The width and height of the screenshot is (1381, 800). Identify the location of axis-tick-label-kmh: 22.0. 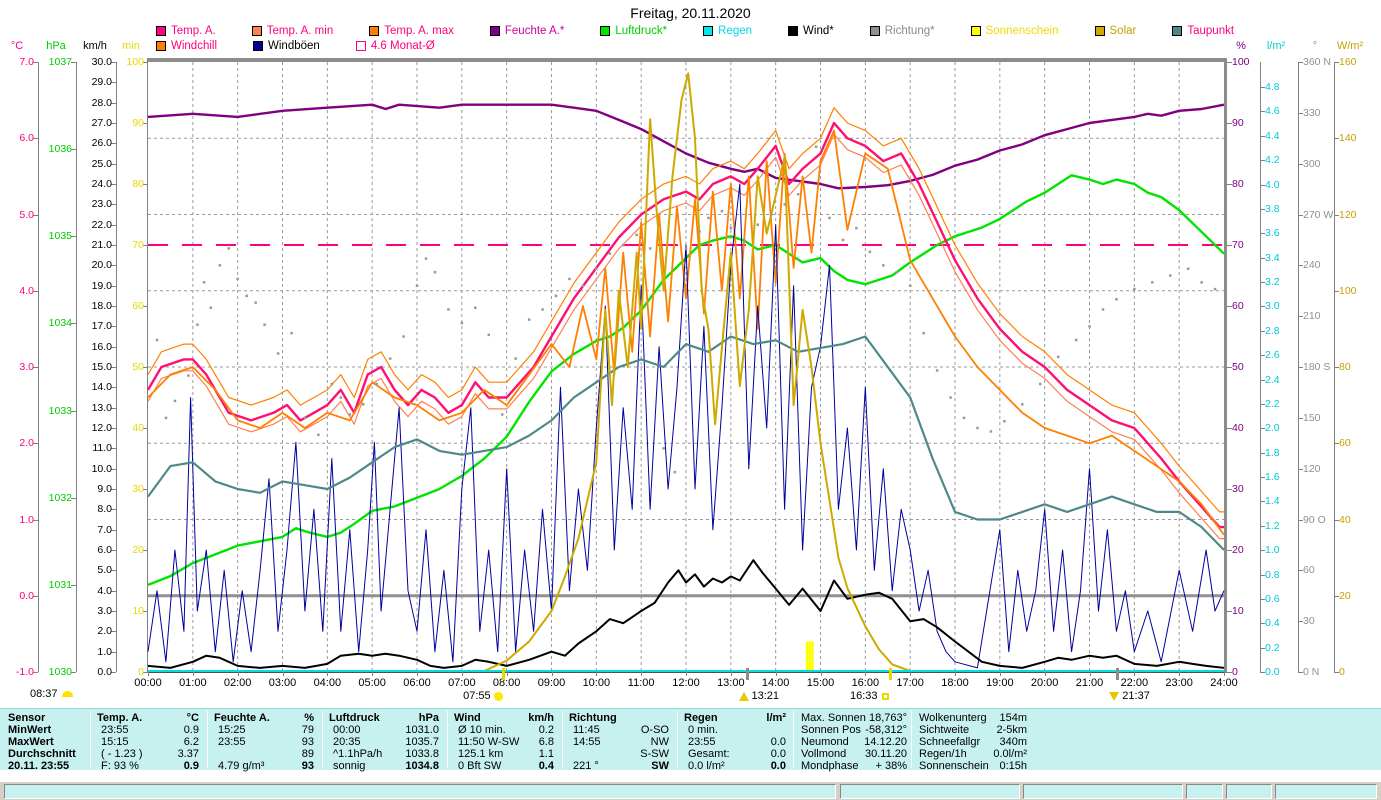
(101, 225).